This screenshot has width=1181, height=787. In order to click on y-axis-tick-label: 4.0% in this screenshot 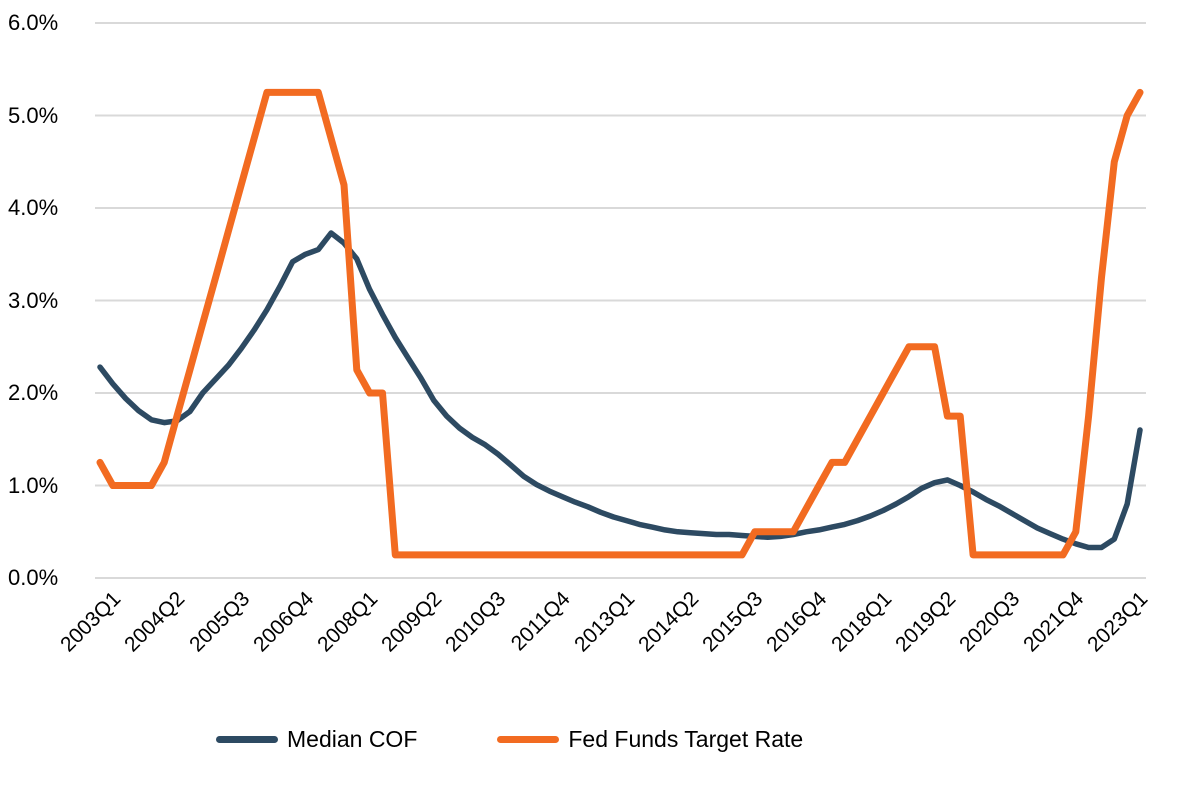, I will do `click(33, 207)`.